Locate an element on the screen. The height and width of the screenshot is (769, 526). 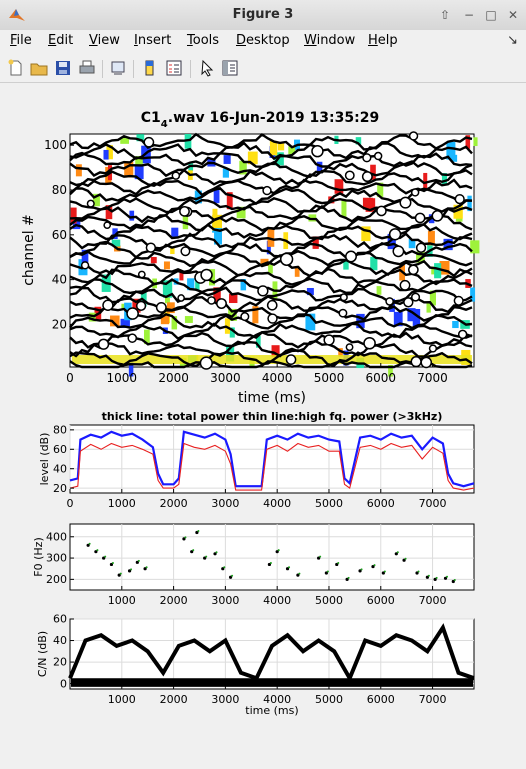
save-icon is located at coordinates (63, 68).